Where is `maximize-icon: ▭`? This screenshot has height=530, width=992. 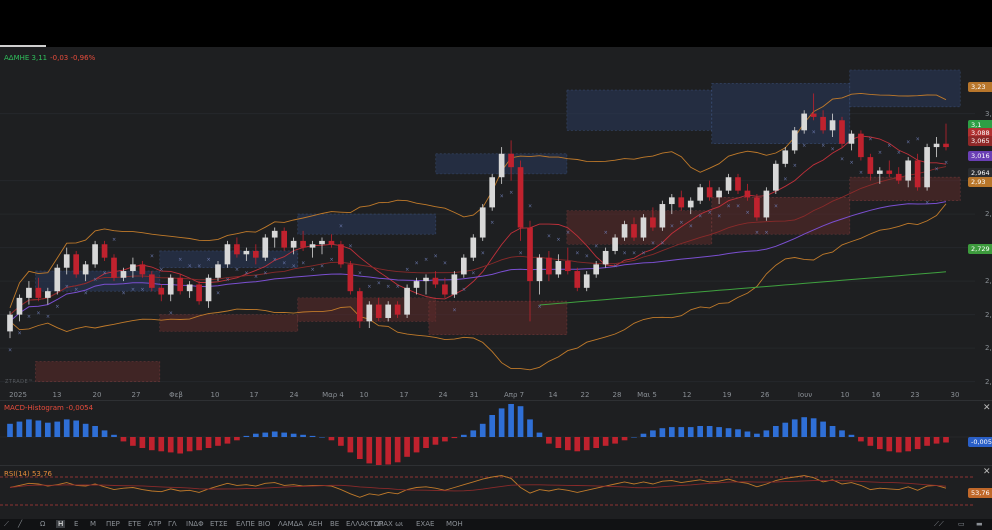 maximize-icon: ▭ is located at coordinates (961, 524).